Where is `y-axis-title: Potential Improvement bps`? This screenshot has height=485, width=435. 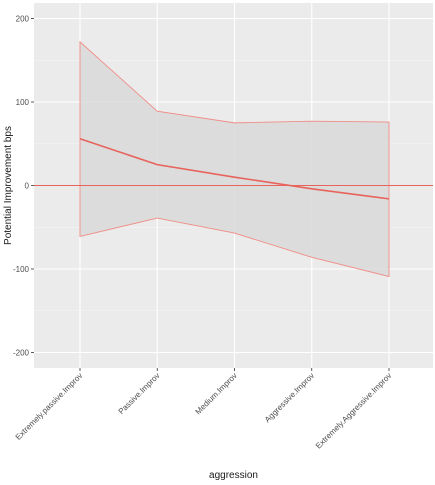 y-axis-title: Potential Improvement bps is located at coordinates (8, 185).